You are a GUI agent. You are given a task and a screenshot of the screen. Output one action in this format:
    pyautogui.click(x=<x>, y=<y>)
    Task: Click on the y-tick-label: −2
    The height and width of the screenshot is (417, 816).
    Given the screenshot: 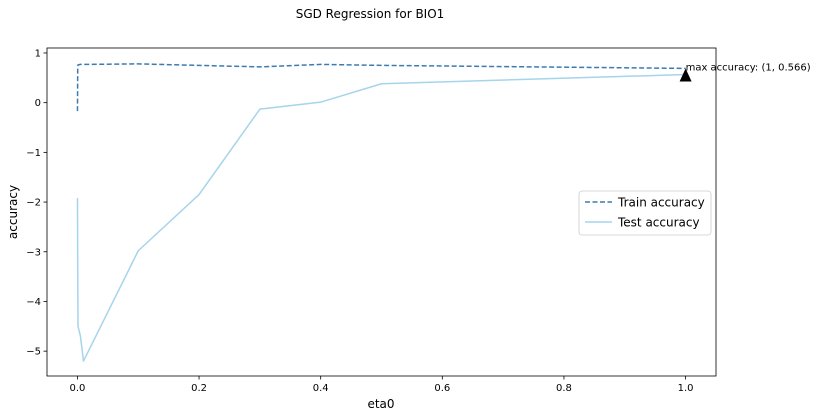 What is the action you would take?
    pyautogui.click(x=33, y=203)
    